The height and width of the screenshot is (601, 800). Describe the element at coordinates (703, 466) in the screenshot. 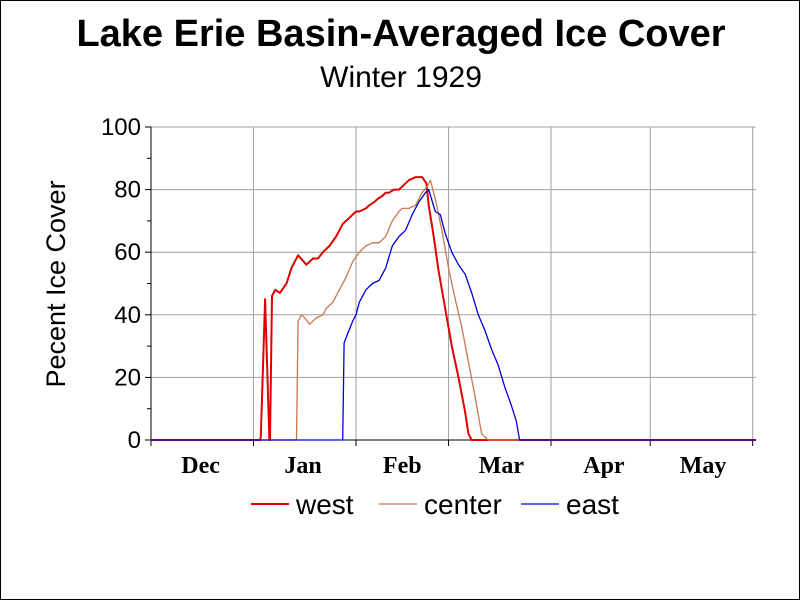

I see `x-tick-label-may: May` at that location.